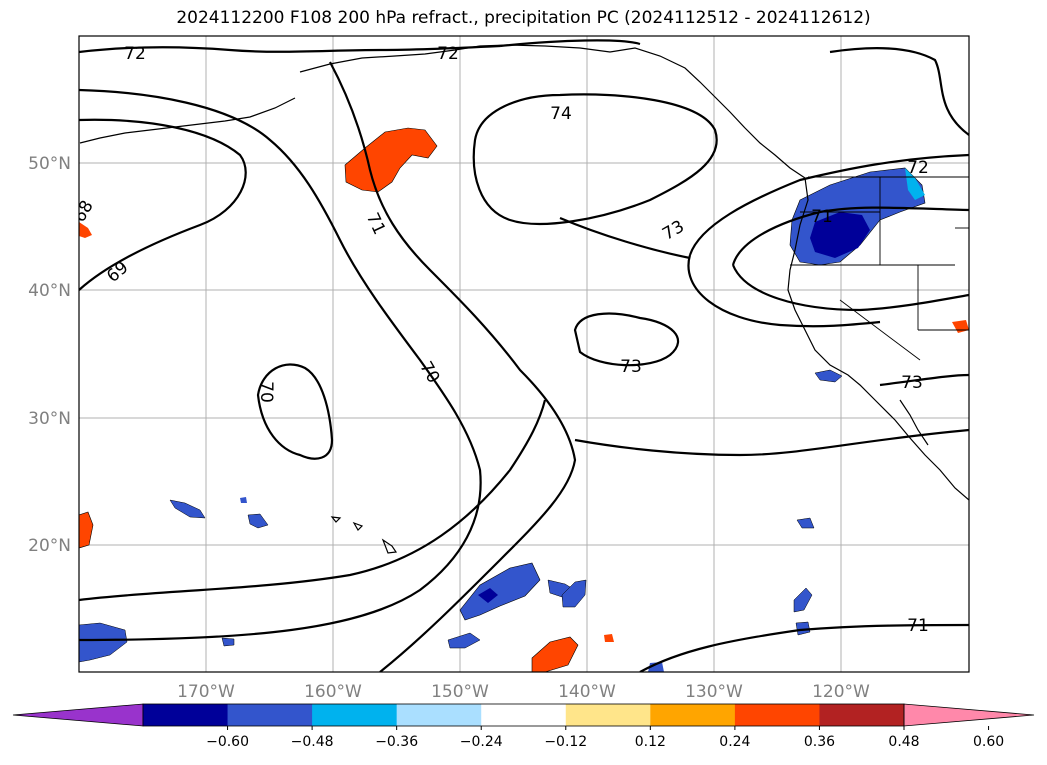  I want to click on lat-label-50n: 50°N, so click(49, 164).